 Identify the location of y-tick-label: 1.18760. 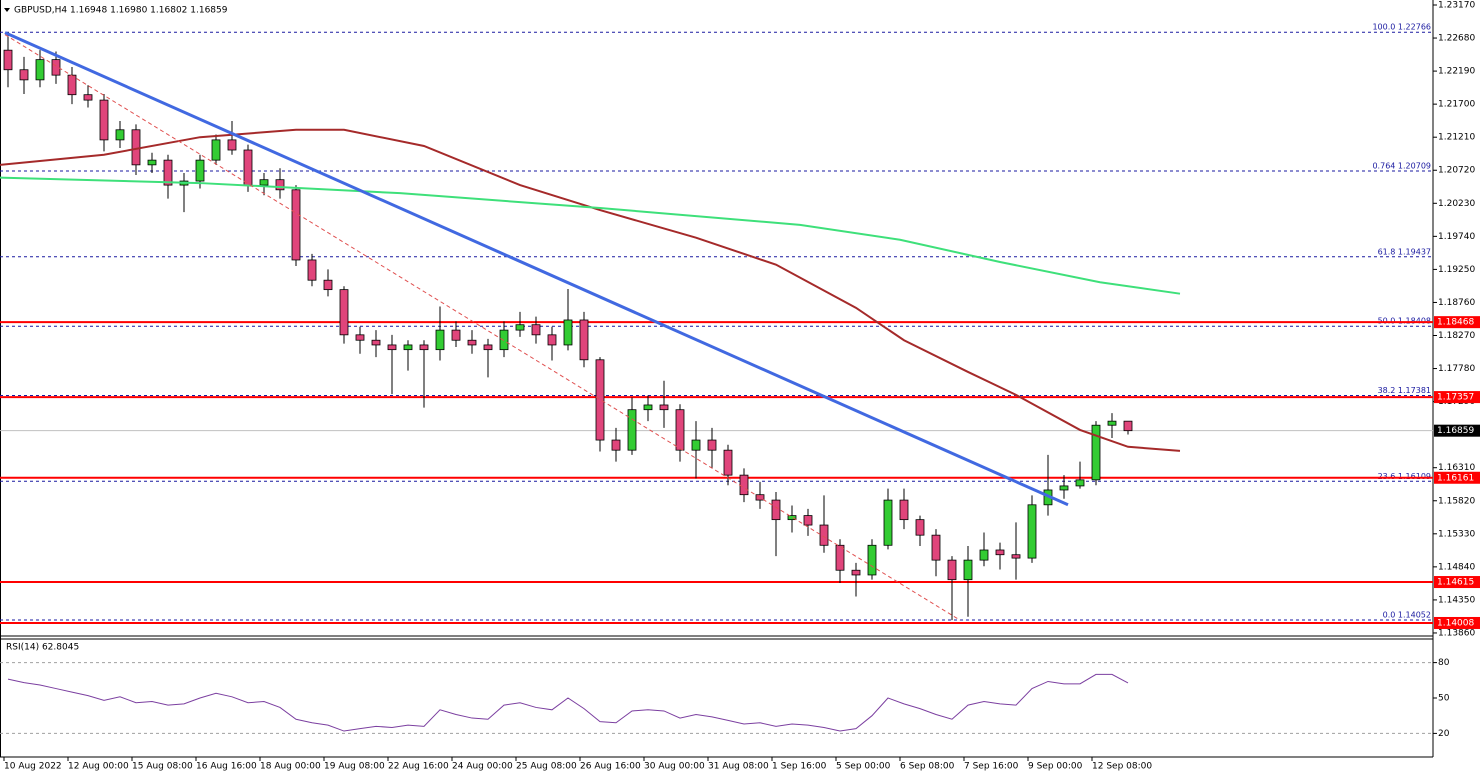
(1456, 303).